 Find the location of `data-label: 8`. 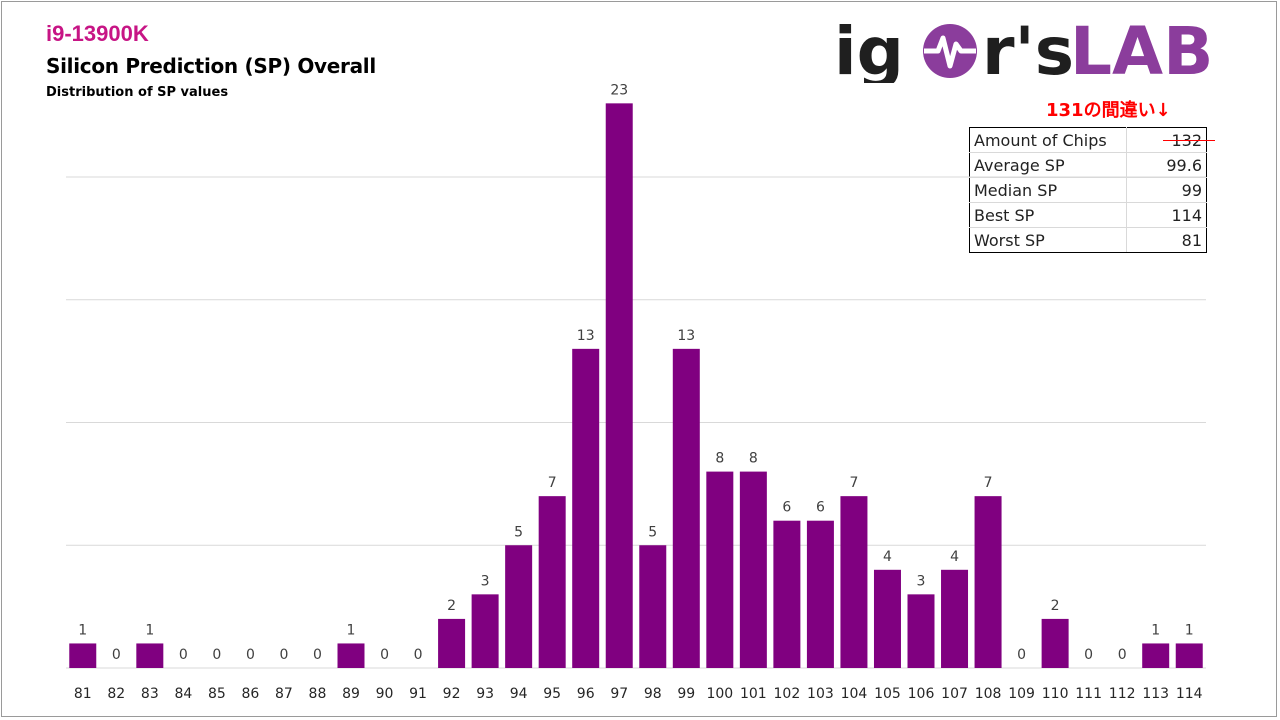

data-label: 8 is located at coordinates (753, 459).